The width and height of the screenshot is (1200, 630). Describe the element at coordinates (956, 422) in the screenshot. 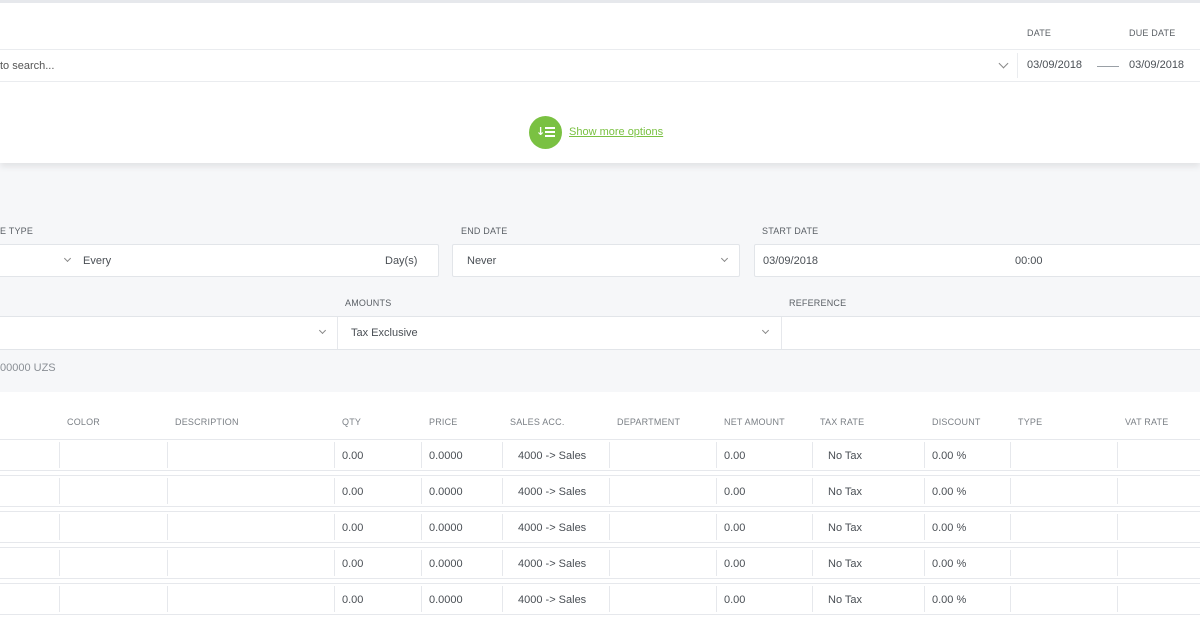

I see `col-header-discount: DISCOUNT` at that location.